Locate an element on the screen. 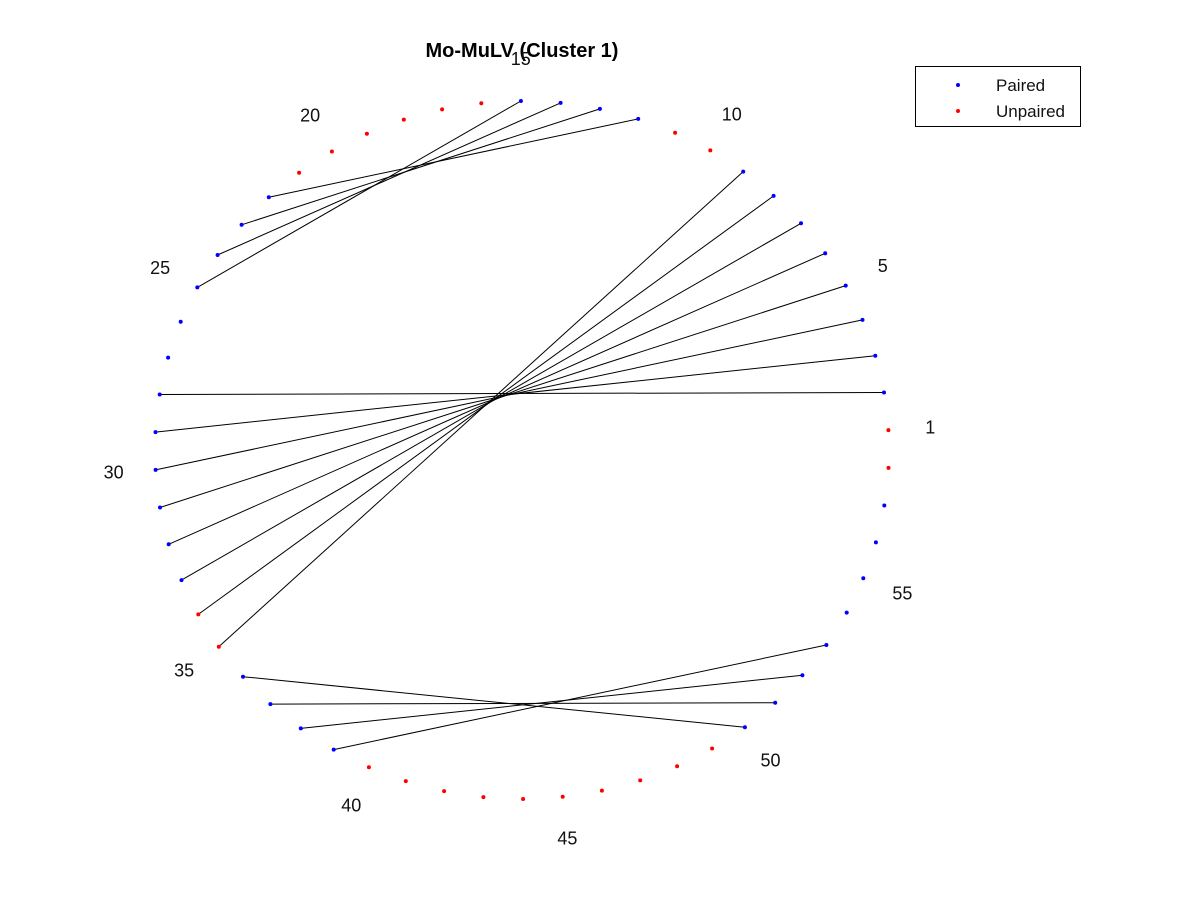  position-label: 50 is located at coordinates (770, 761).